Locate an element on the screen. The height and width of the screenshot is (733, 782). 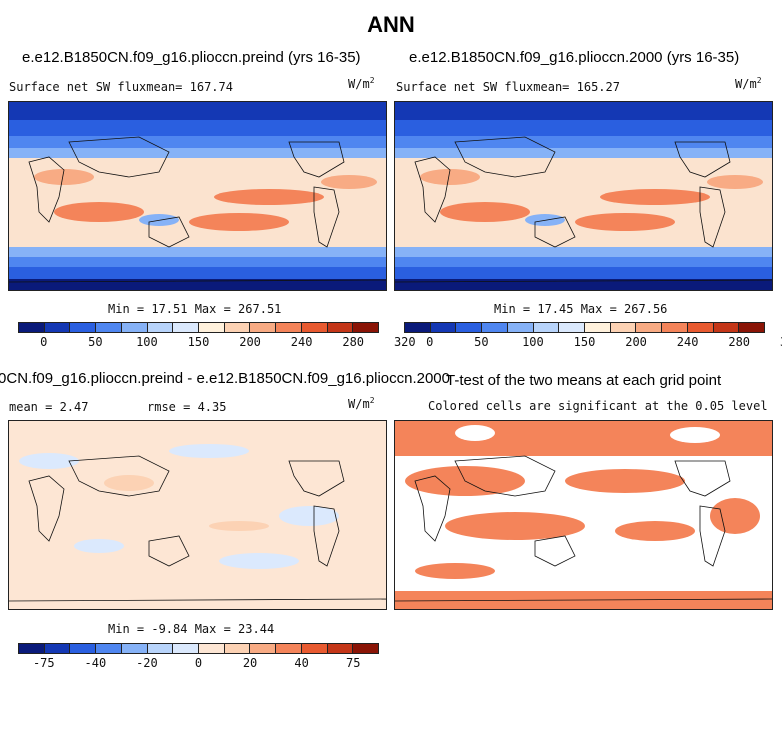
map-preind is located at coordinates (197, 196).